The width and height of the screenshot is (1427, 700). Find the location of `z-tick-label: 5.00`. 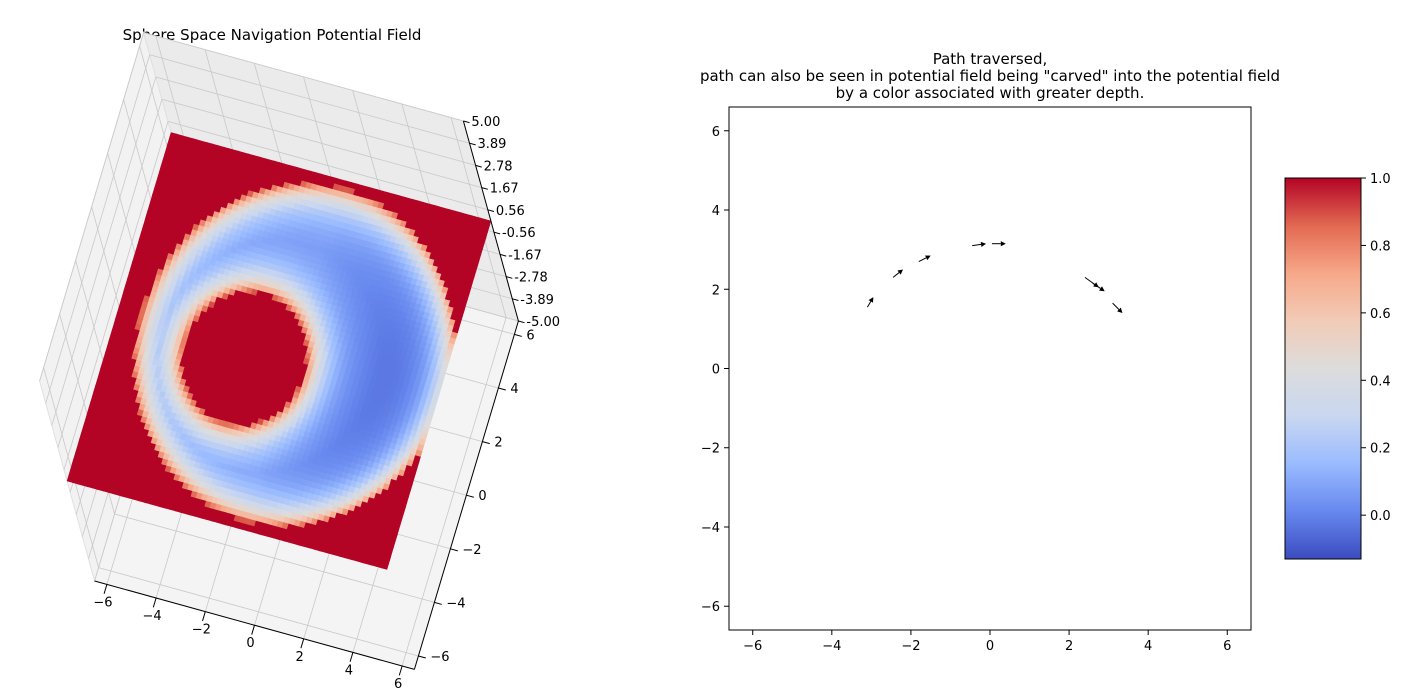

z-tick-label: 5.00 is located at coordinates (485, 122).